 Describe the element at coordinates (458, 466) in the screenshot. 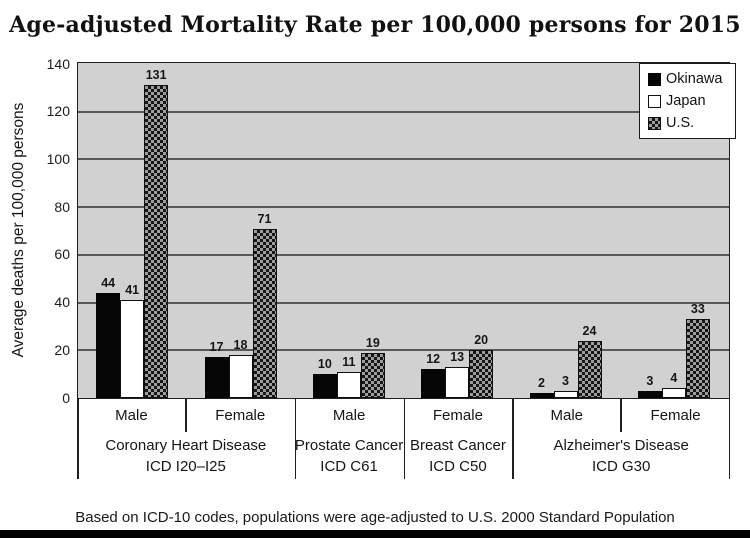

I see `x-group-label-code: ICD C50` at that location.